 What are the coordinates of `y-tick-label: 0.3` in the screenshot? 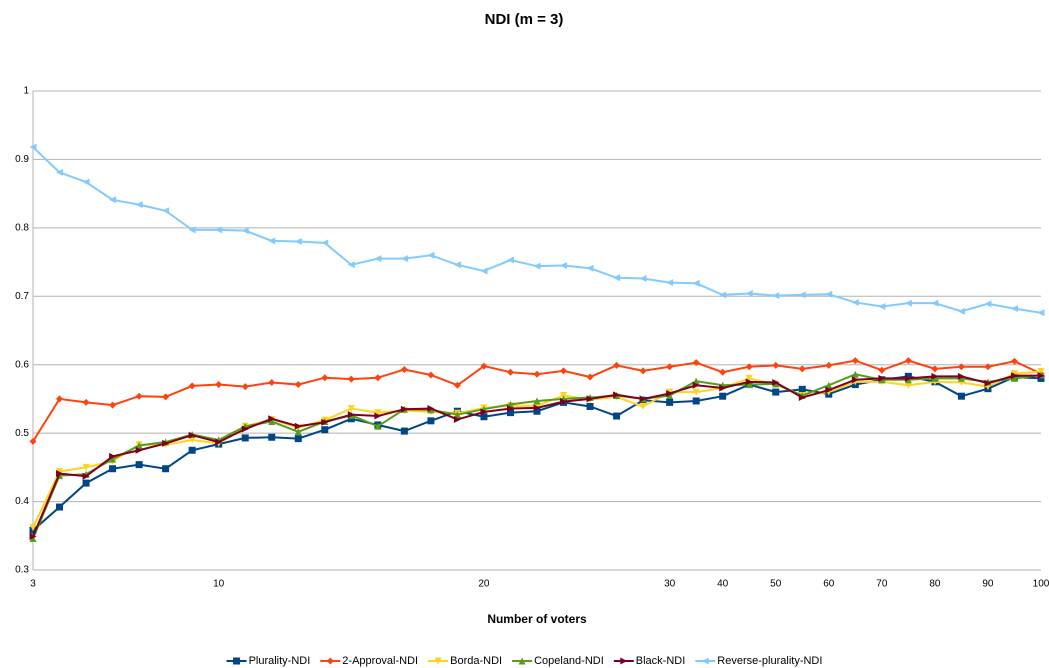 It's located at (22, 570).